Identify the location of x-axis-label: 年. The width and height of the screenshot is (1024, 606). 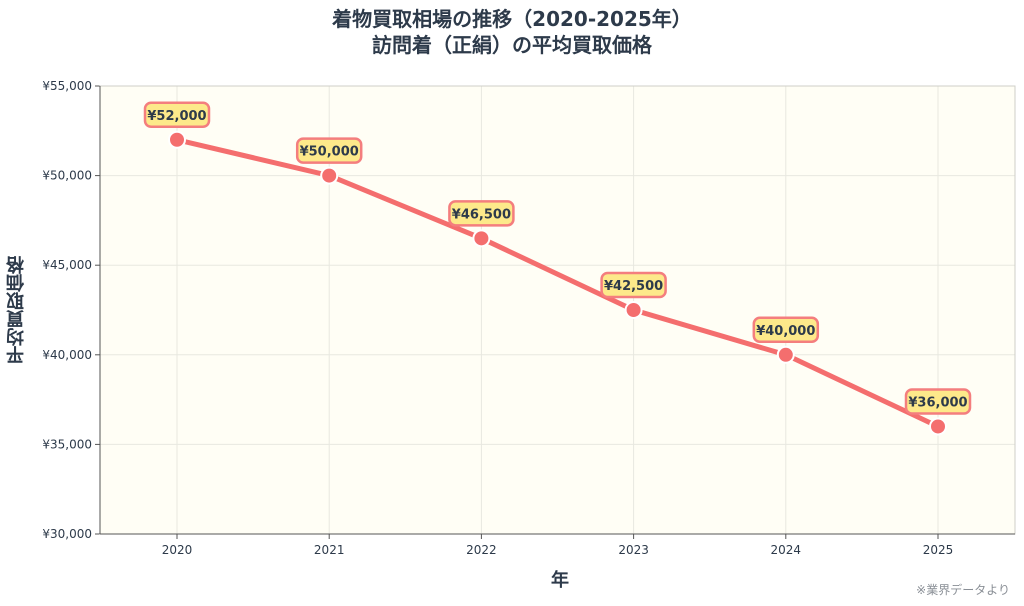
(560, 580).